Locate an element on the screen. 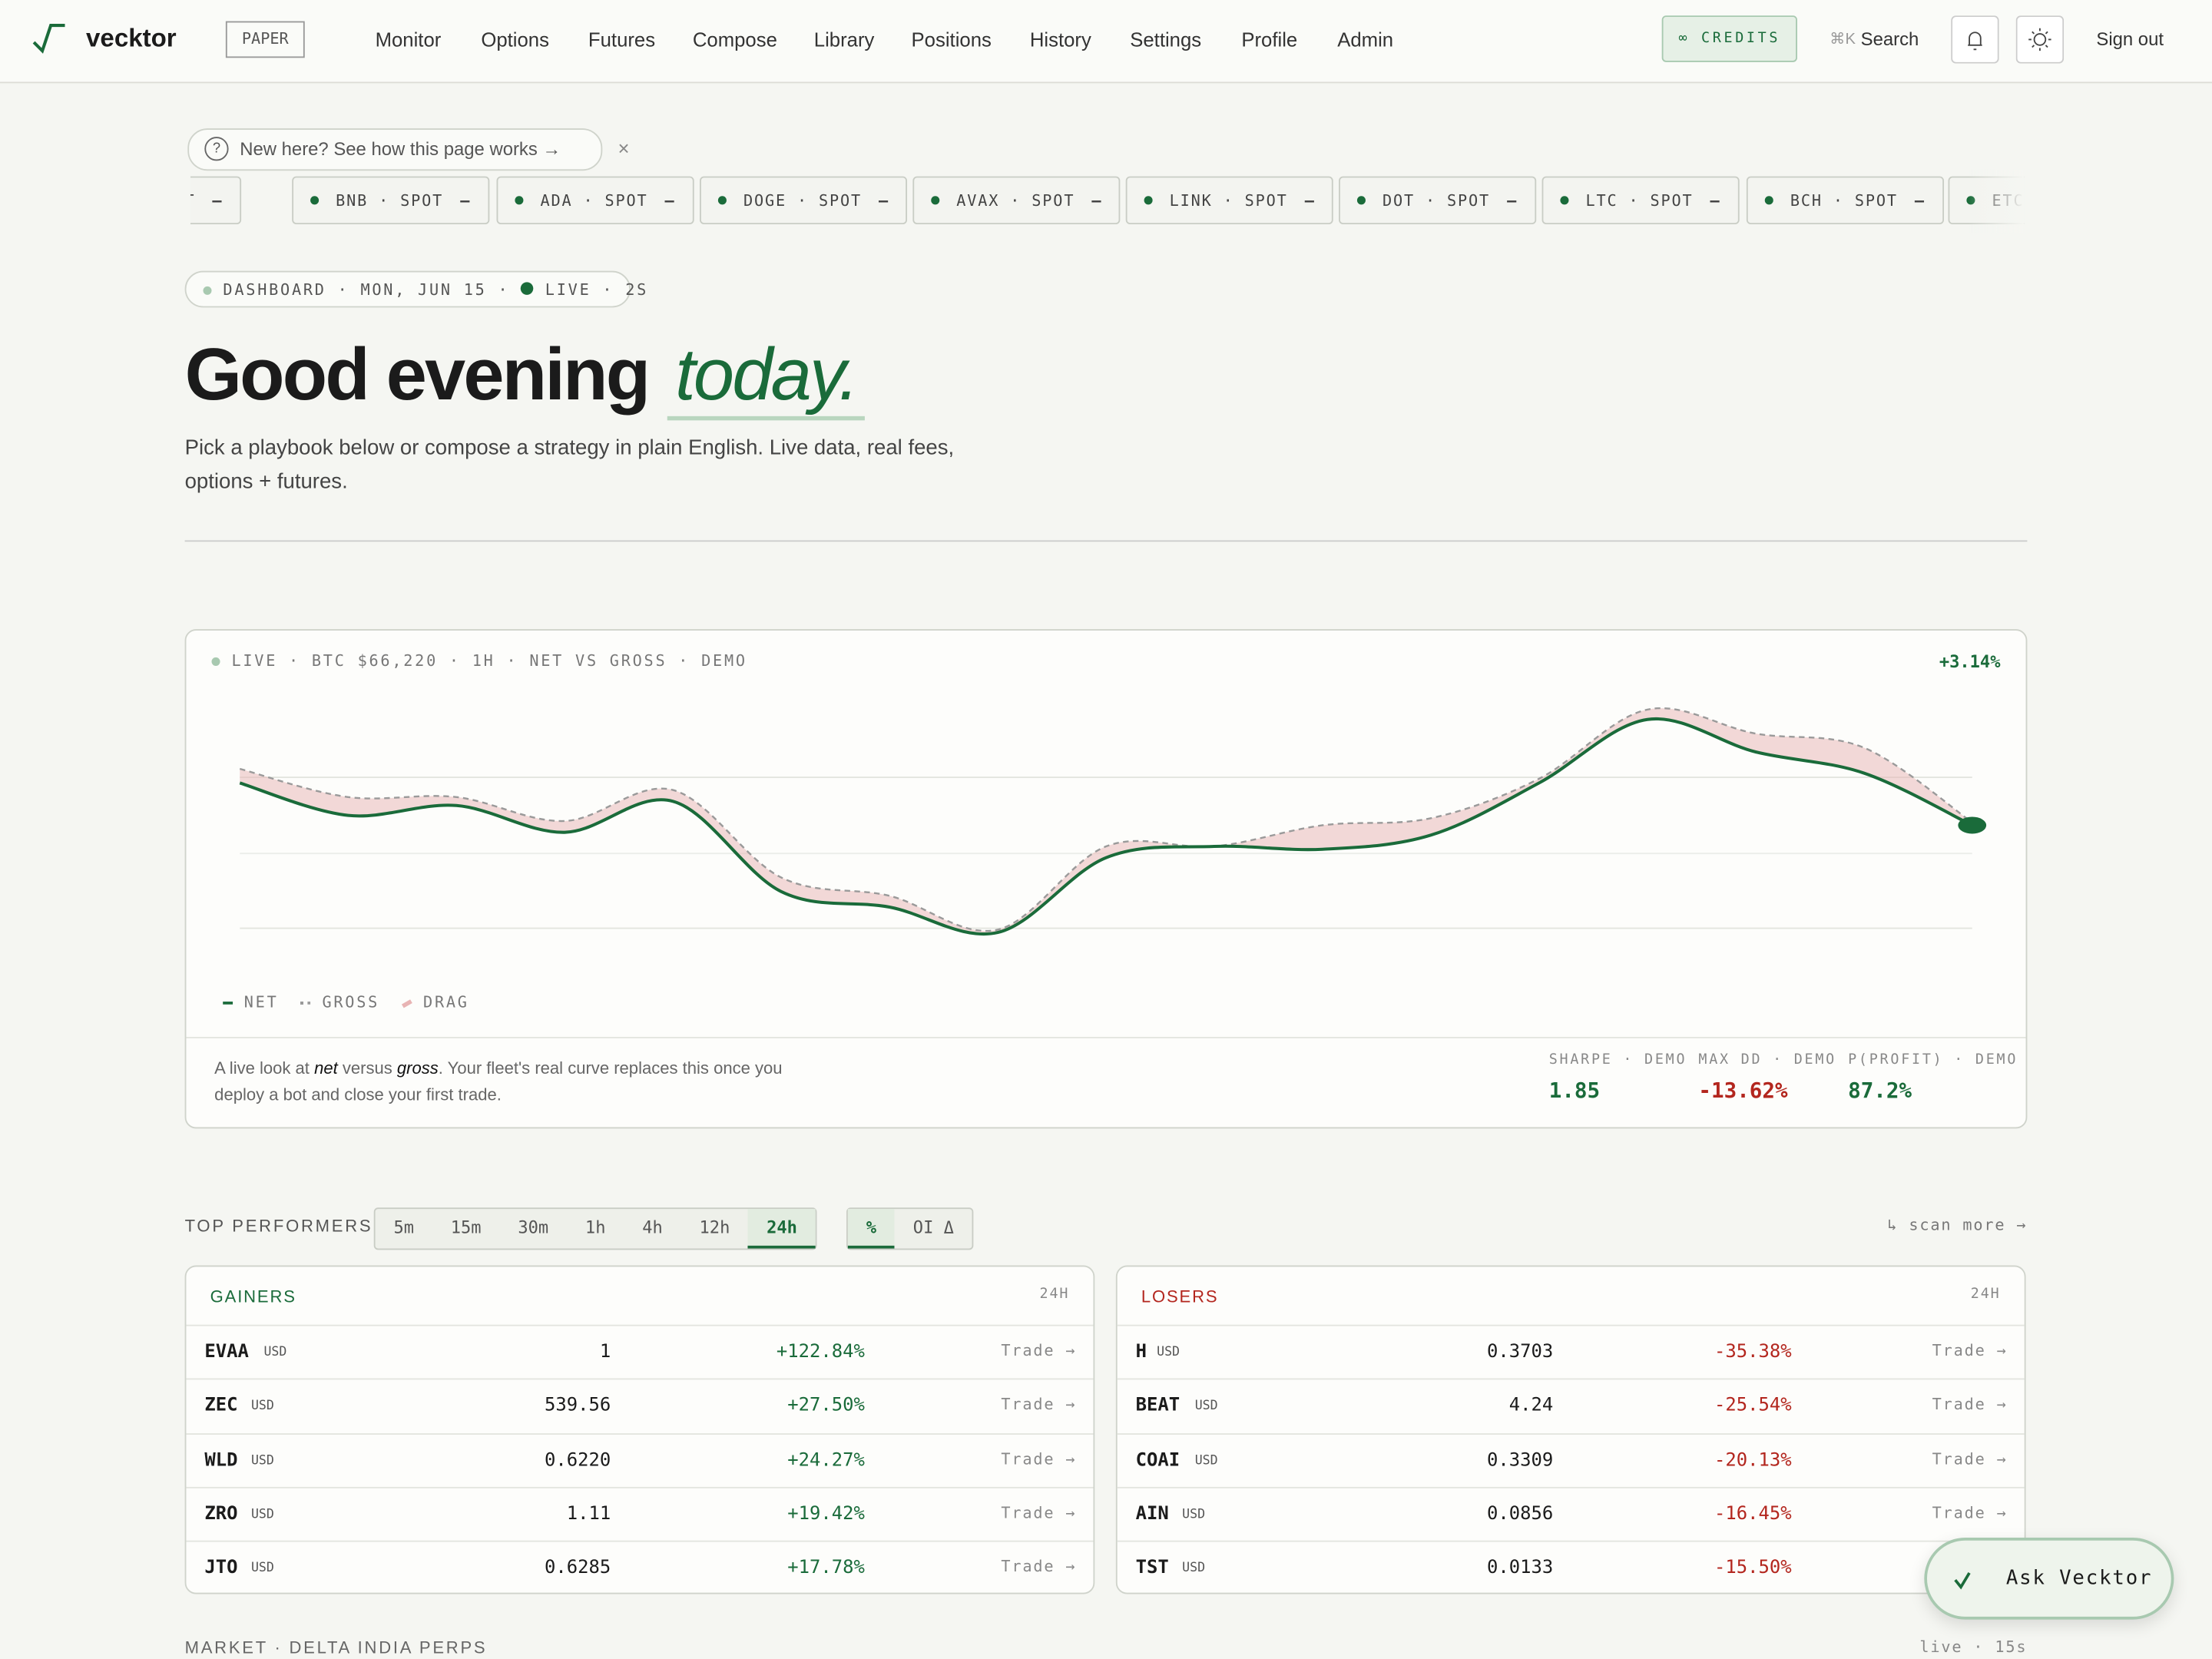  ticker-chip: LTC · SPOT — is located at coordinates (1641, 201).